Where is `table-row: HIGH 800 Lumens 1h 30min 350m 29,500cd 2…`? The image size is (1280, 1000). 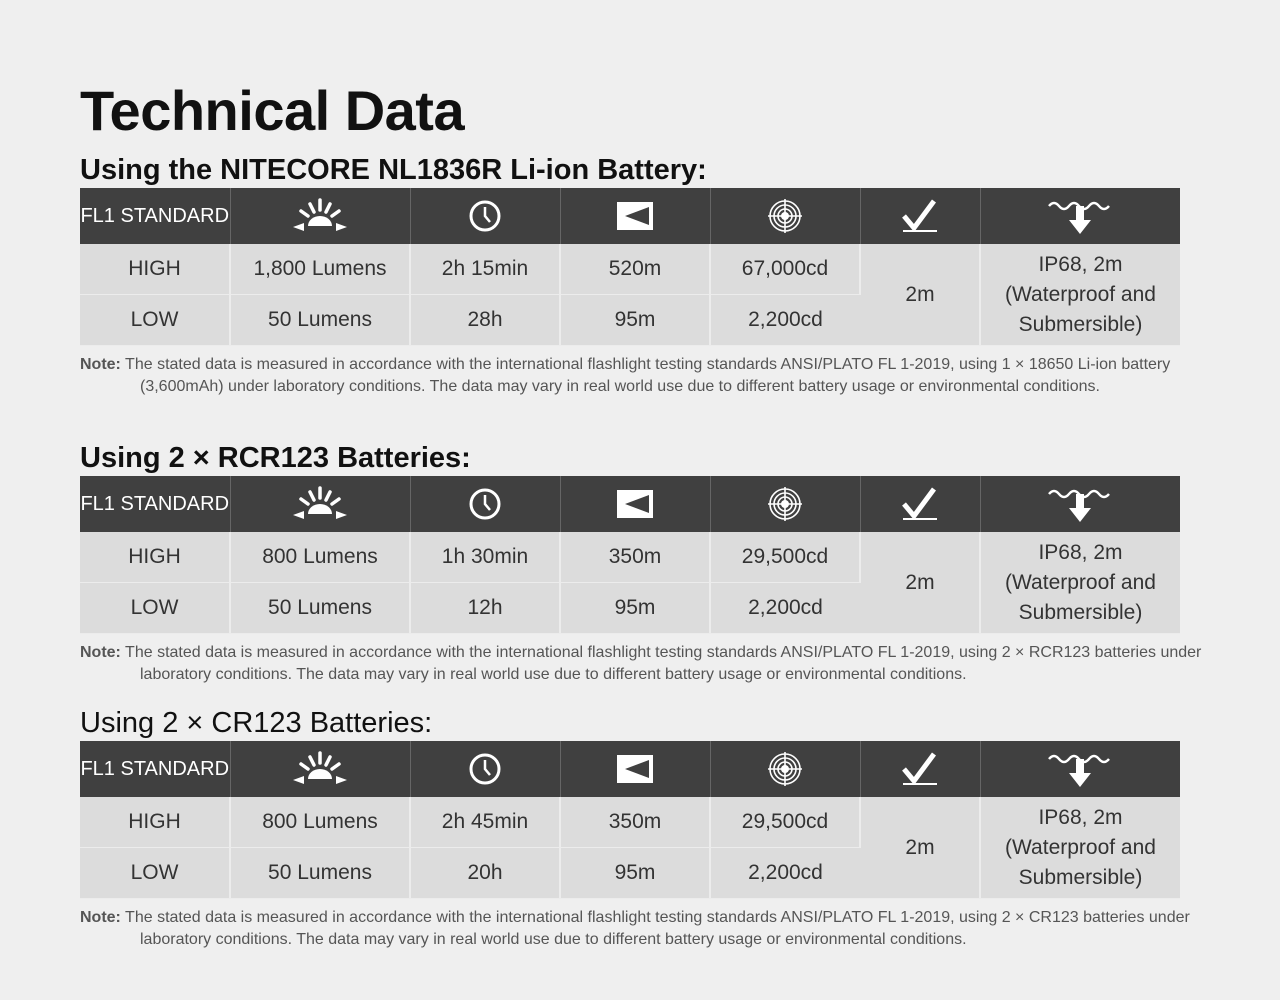
table-row: HIGH 800 Lumens 1h 30min 350m 29,500cd 2… is located at coordinates (630, 583).